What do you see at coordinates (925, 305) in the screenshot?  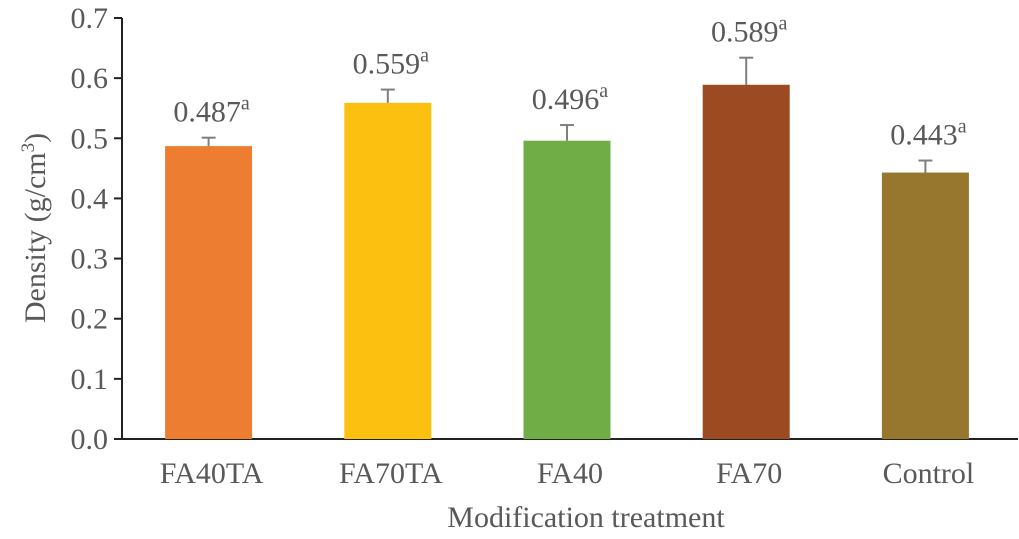 I see `bar-control` at bounding box center [925, 305].